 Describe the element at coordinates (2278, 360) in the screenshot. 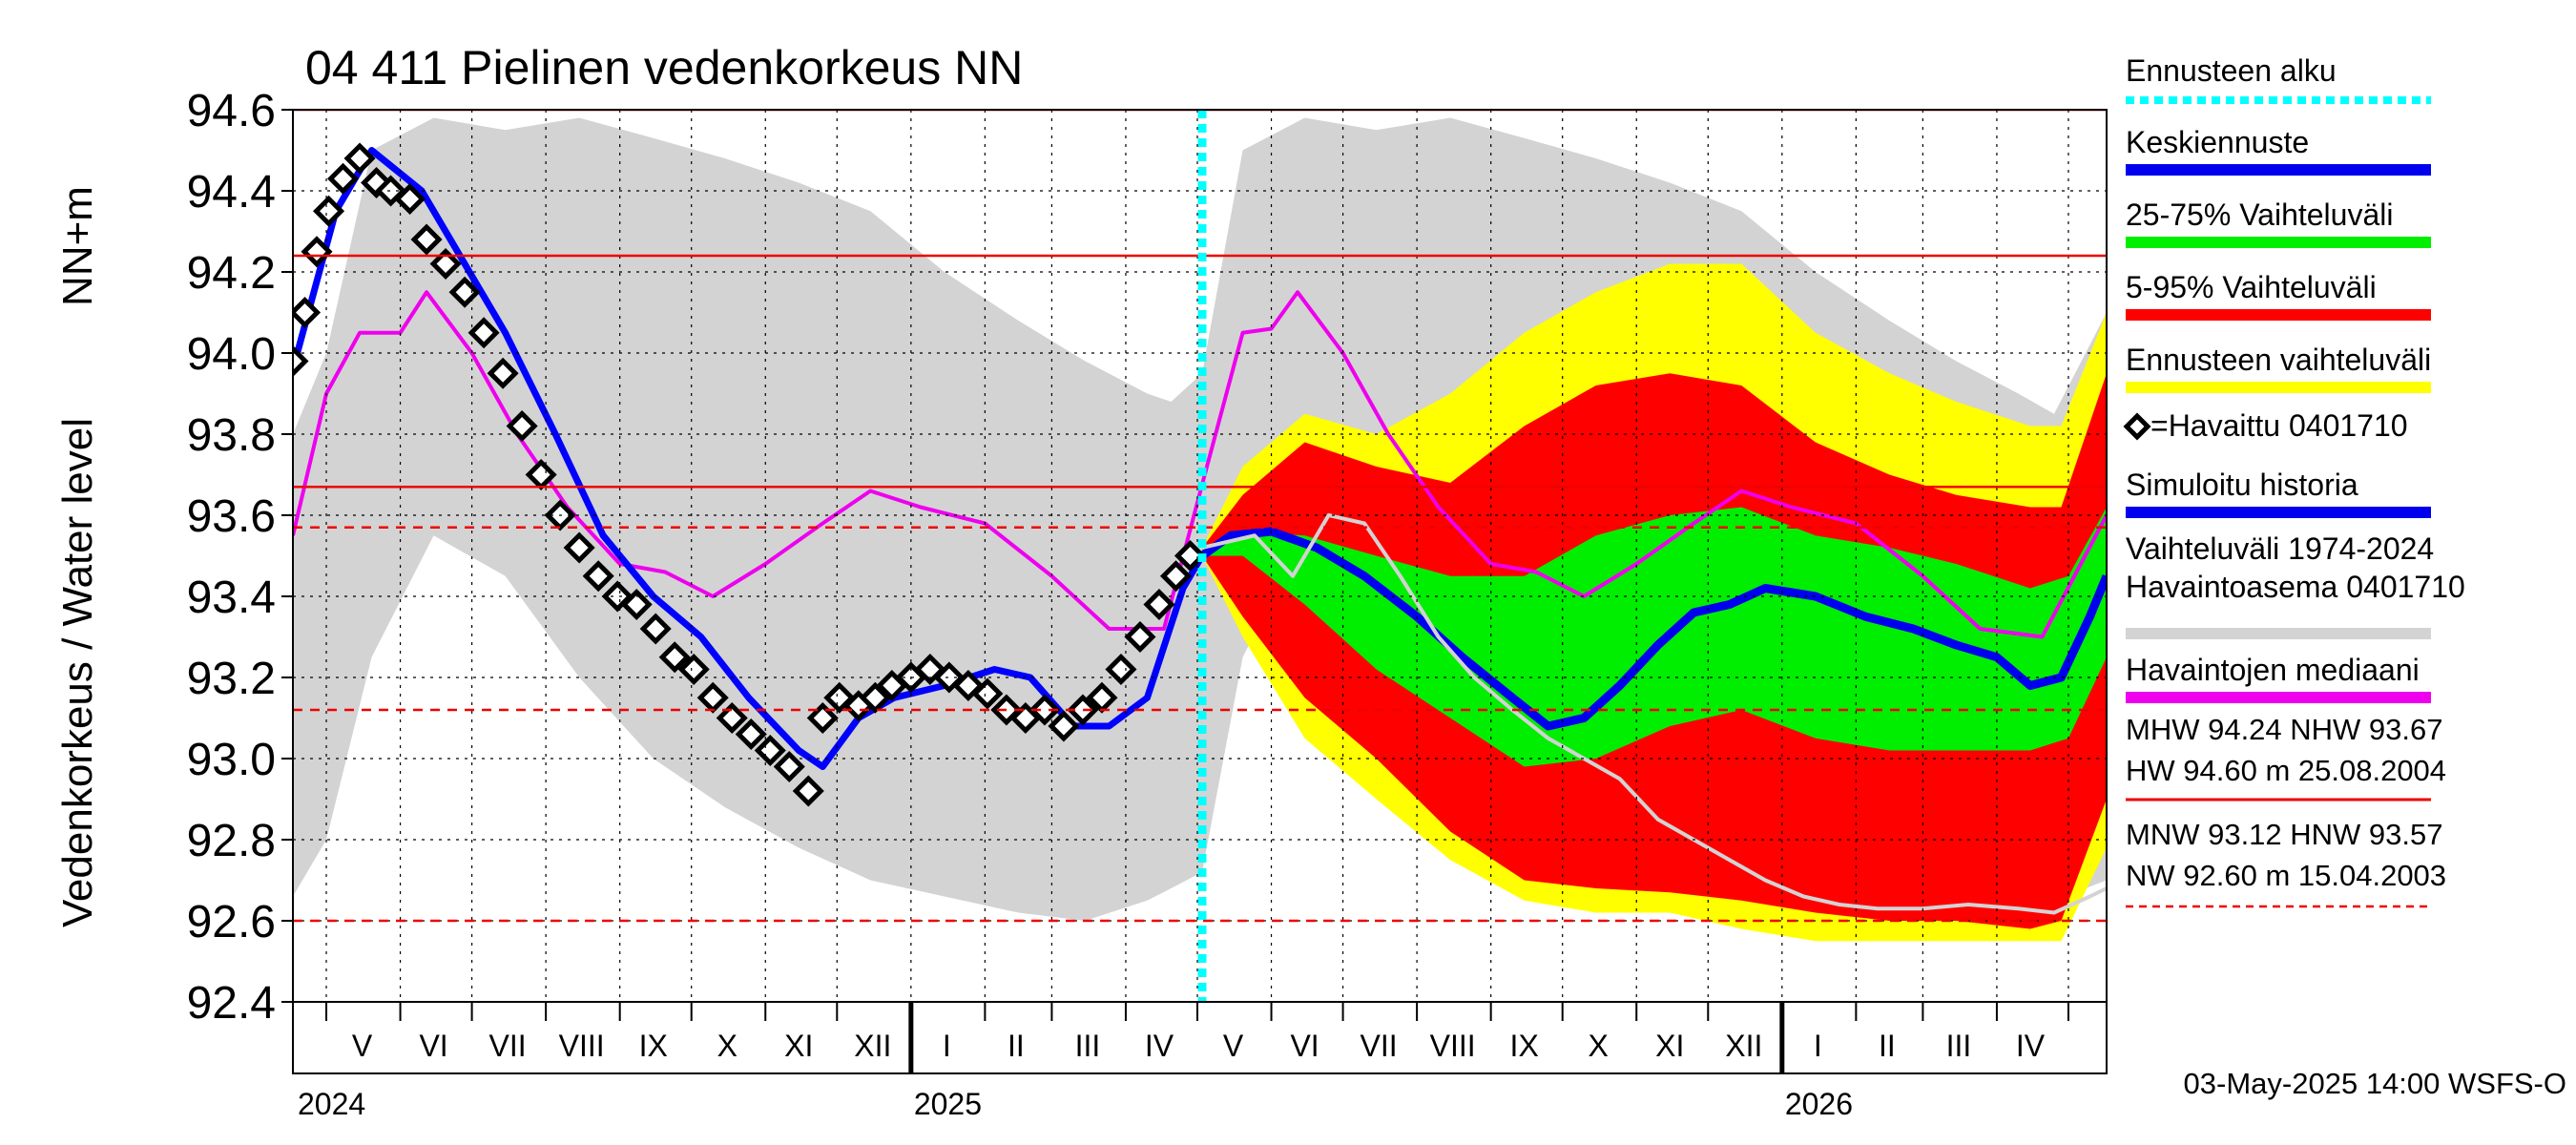

I see `legend-label: Ennusteen vaihteluväli` at that location.